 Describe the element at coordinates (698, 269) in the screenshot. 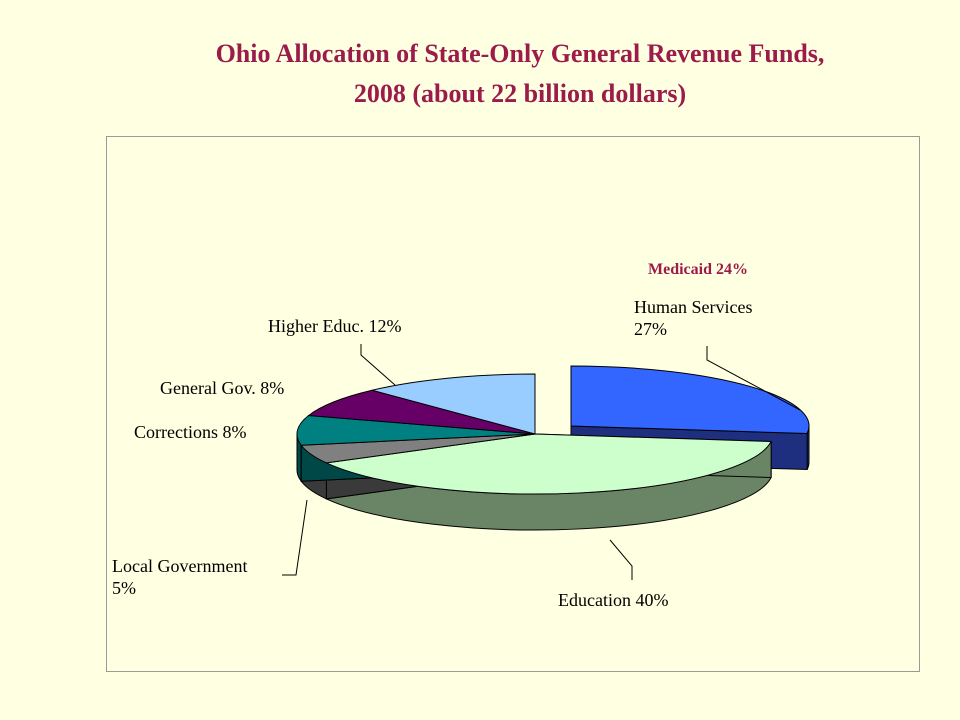

I see `medicaid-annotation: Medicaid 24%` at that location.